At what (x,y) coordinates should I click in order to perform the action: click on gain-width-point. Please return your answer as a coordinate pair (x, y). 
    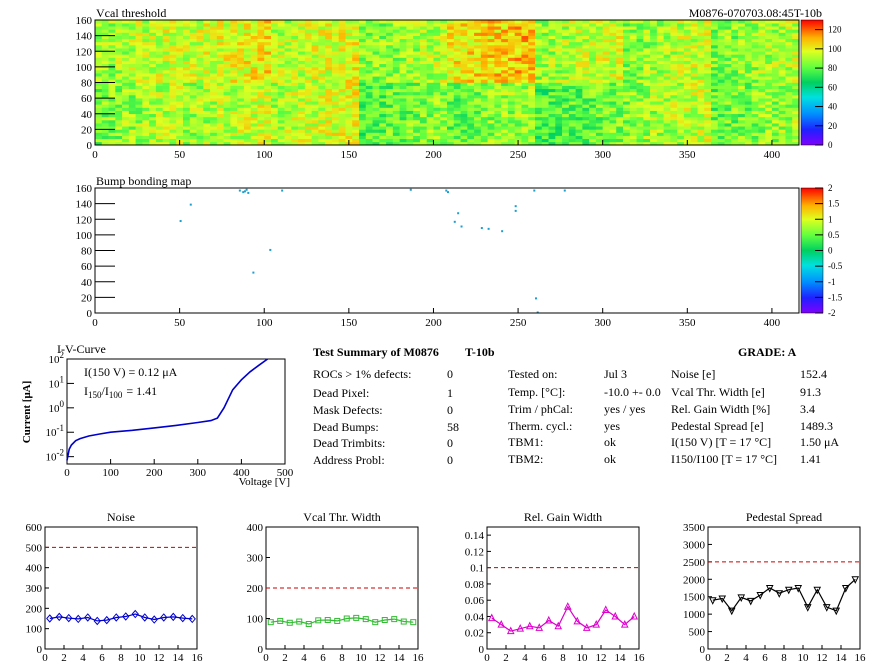
    Looking at the image, I should click on (634, 615).